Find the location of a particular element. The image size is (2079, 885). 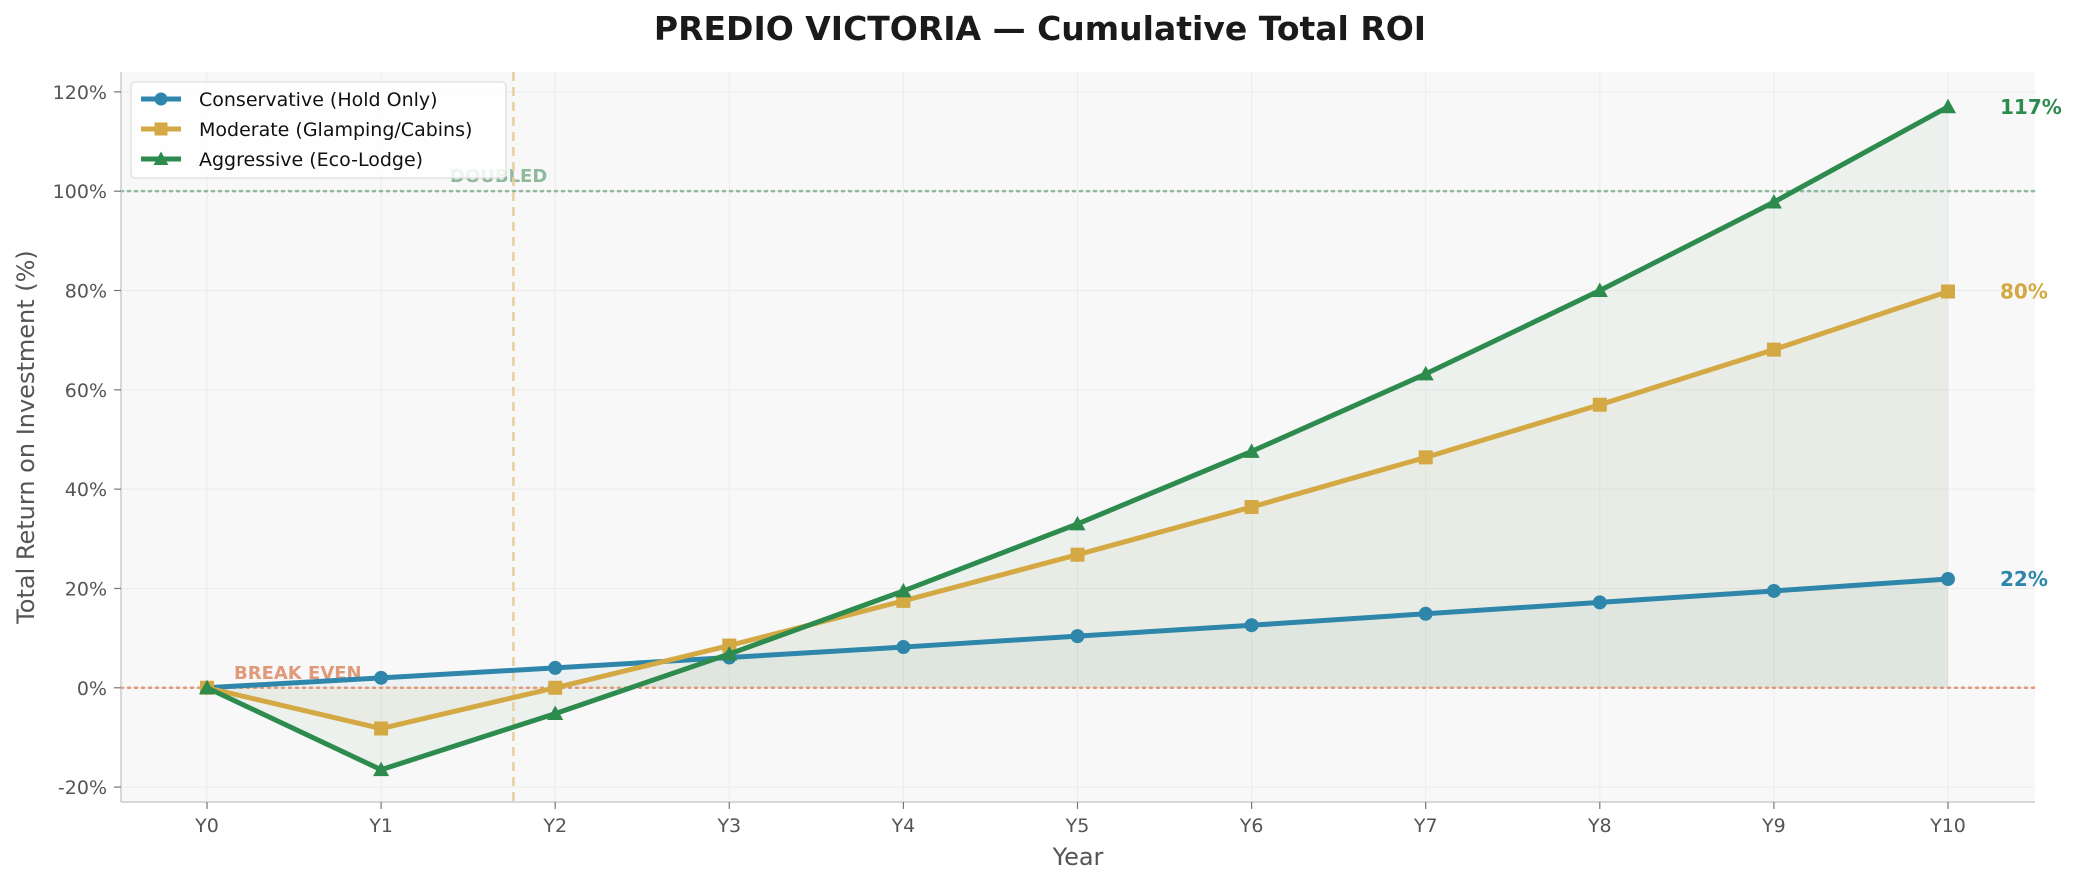

y-tick-label: -20% is located at coordinates (82, 788).